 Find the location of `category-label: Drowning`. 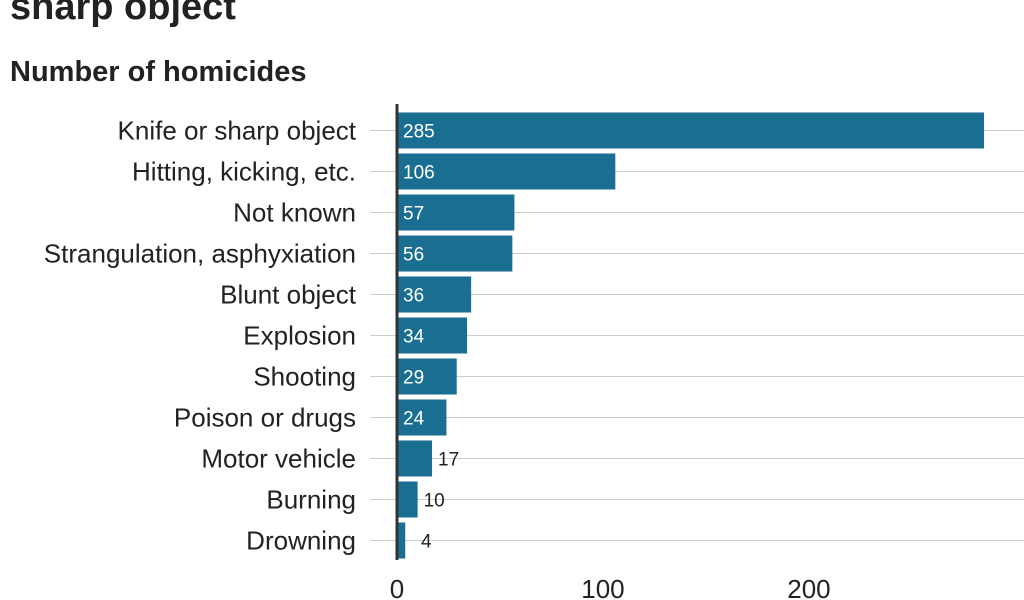

category-label: Drowning is located at coordinates (301, 541).